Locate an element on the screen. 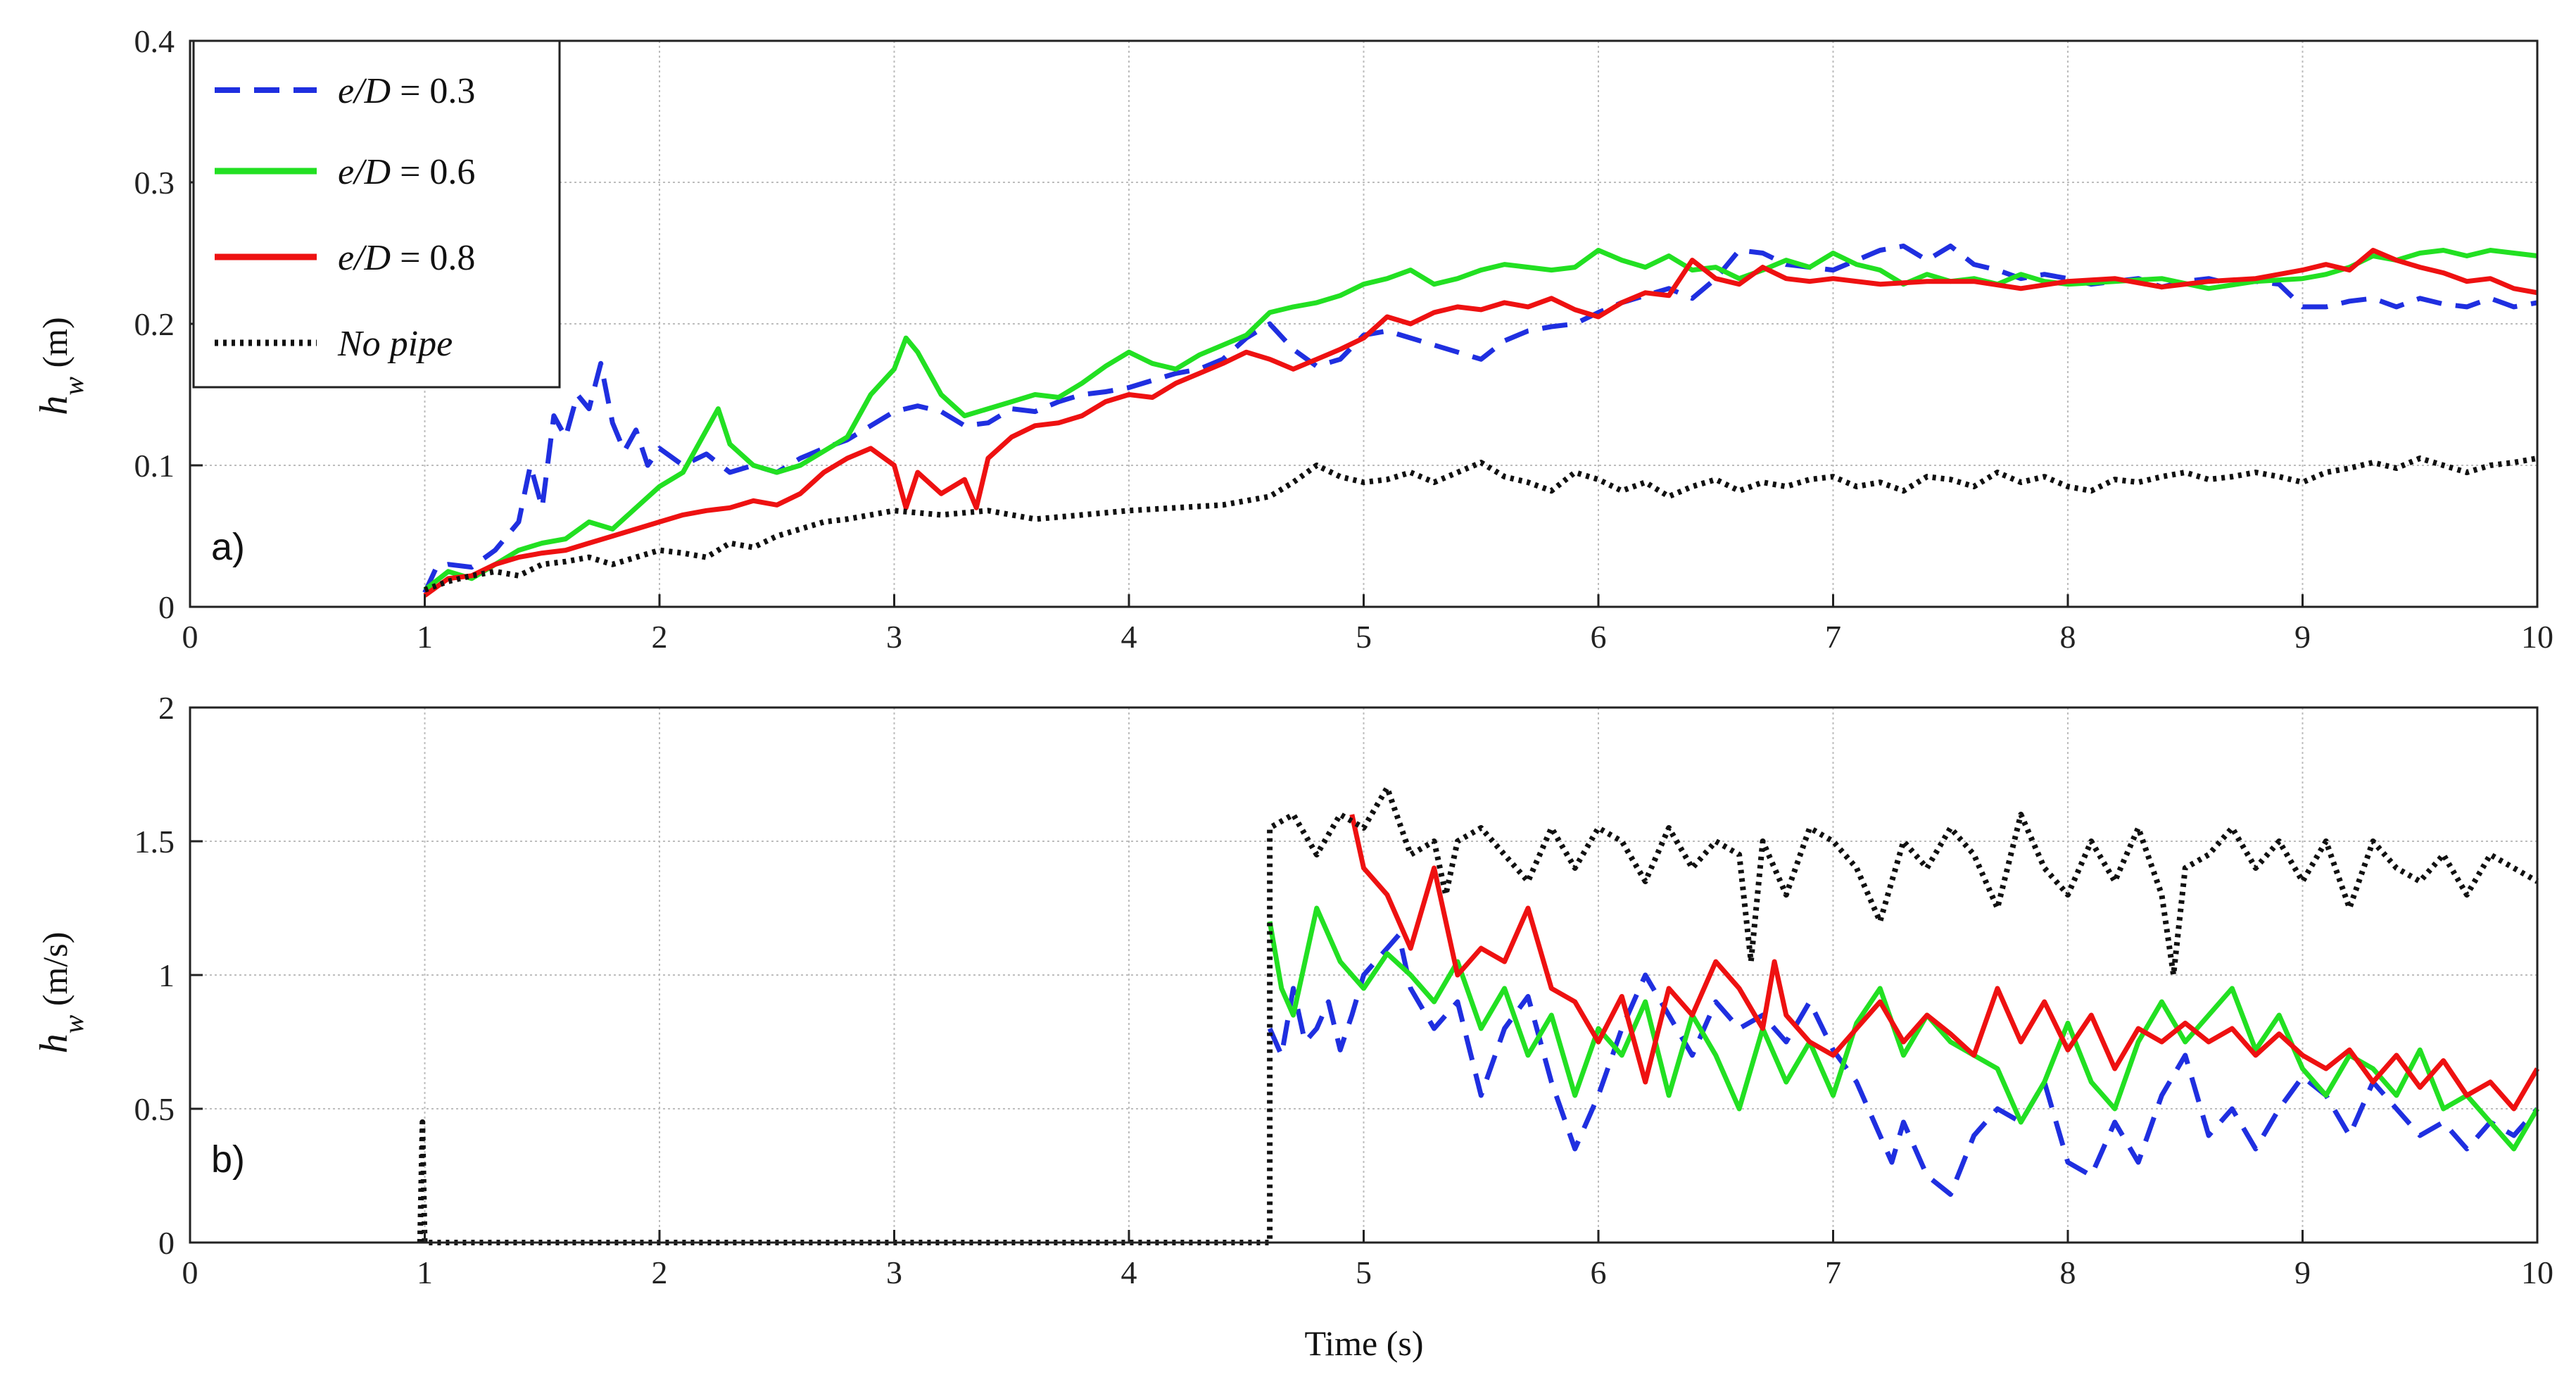  panel-a-ytick-label: 0.4 is located at coordinates (154, 41).